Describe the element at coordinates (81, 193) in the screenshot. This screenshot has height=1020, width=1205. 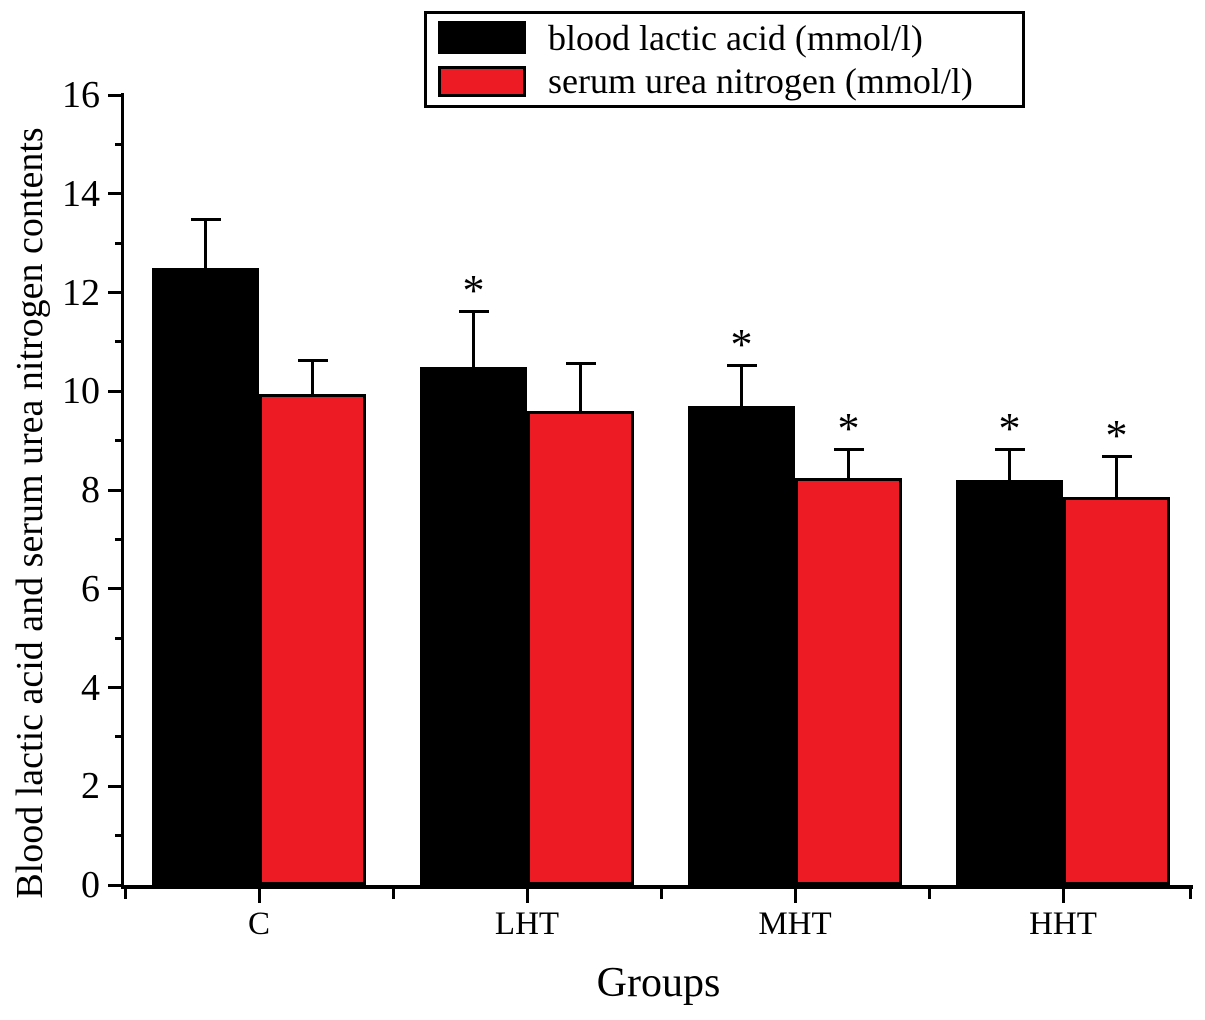
I see `y-tick-label: 14` at that location.